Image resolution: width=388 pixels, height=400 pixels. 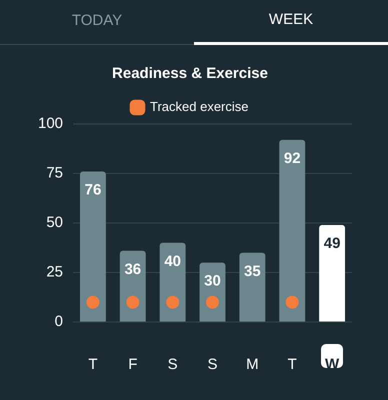 I want to click on data-label: 92, so click(x=292, y=158).